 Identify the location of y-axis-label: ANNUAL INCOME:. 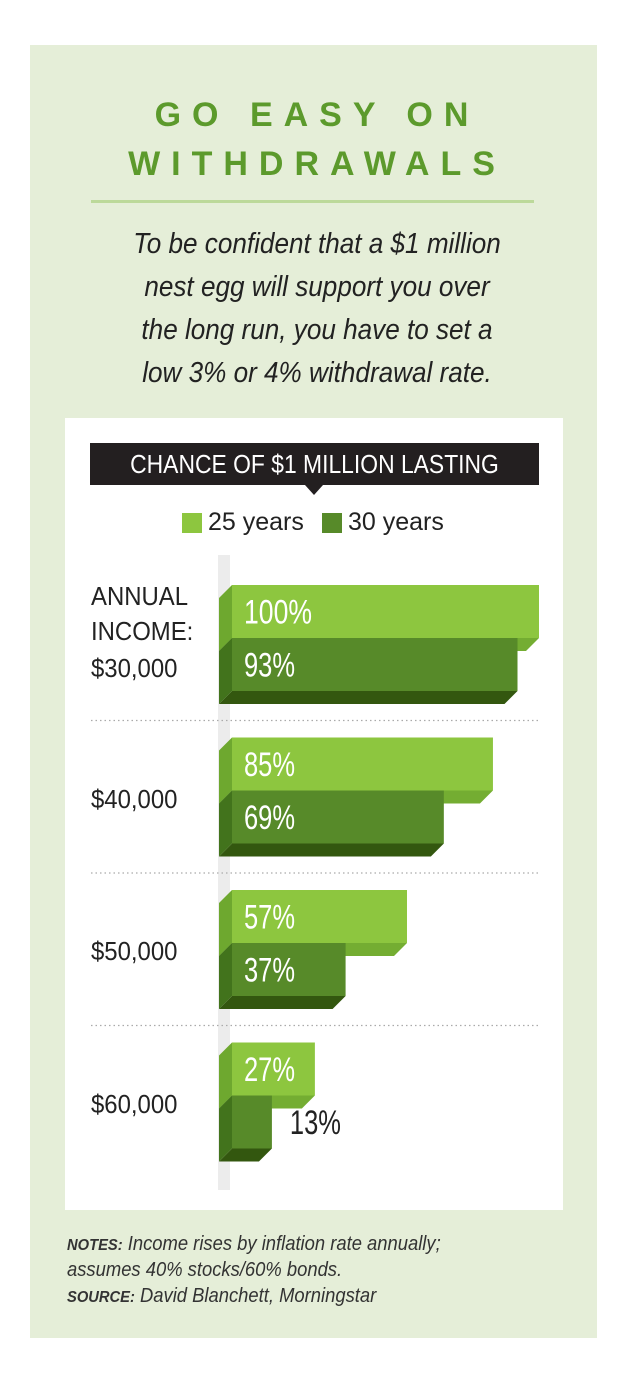
(142, 613).